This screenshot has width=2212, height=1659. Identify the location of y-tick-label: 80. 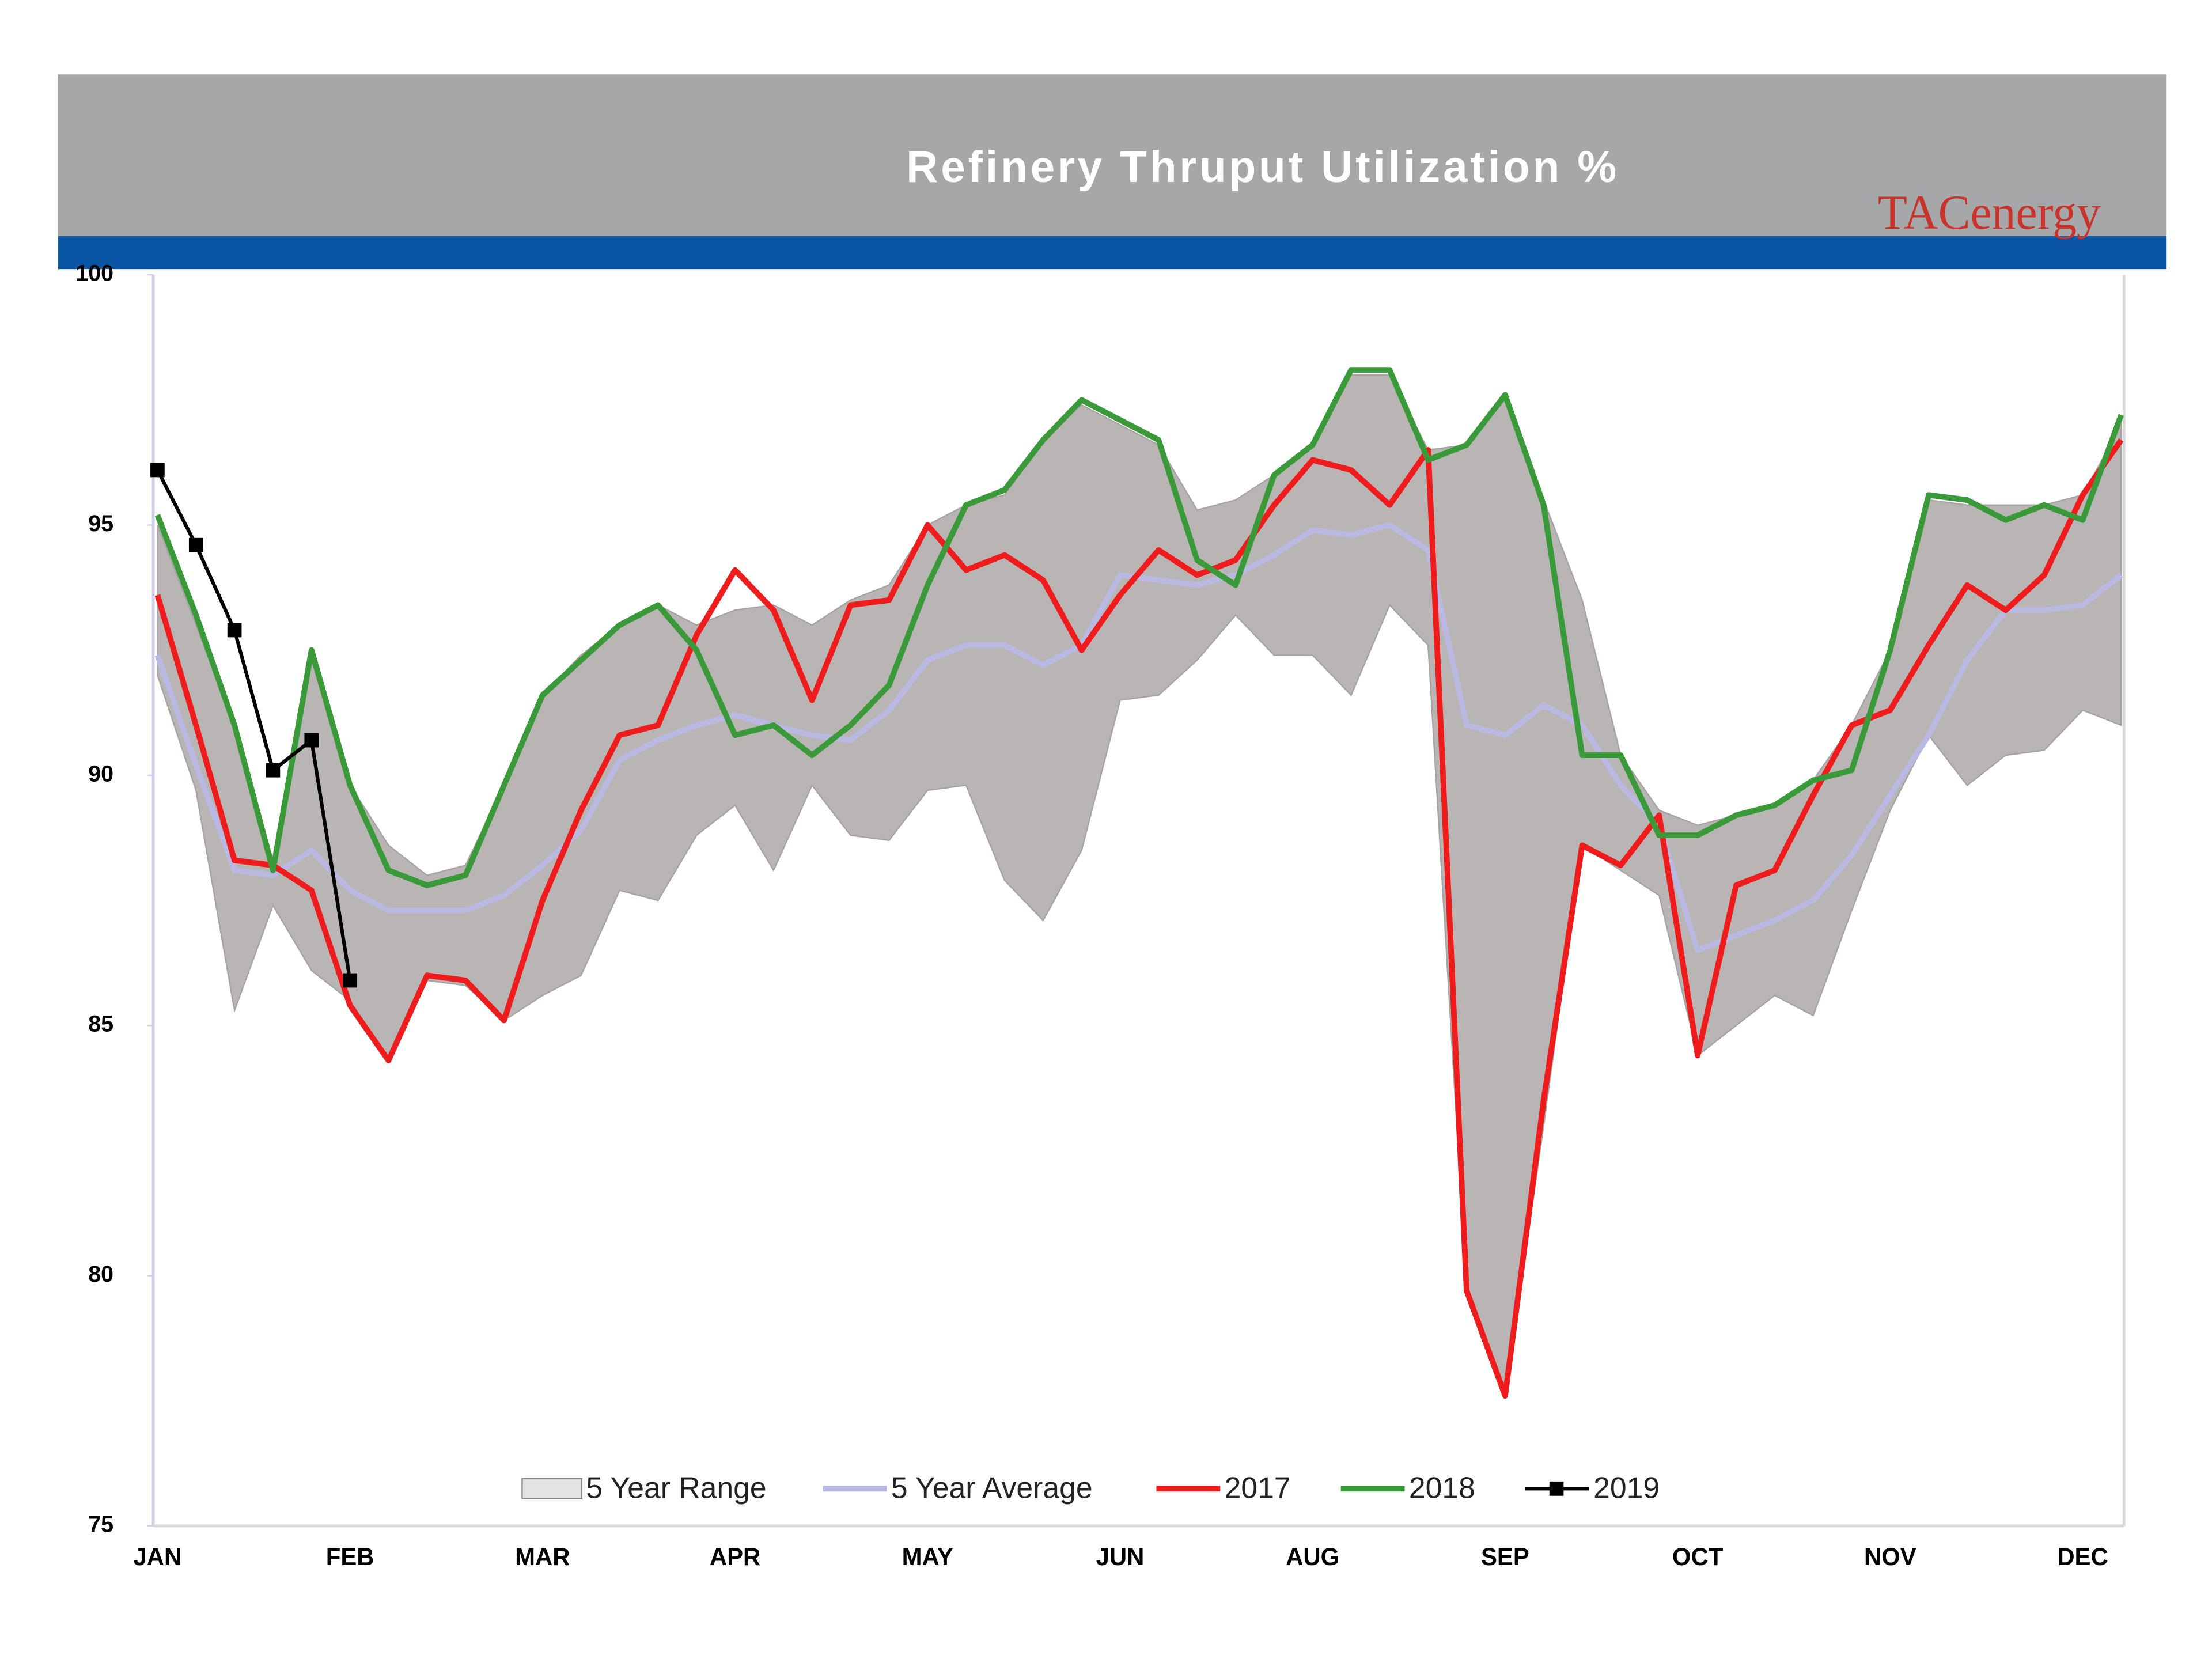
(100, 1274).